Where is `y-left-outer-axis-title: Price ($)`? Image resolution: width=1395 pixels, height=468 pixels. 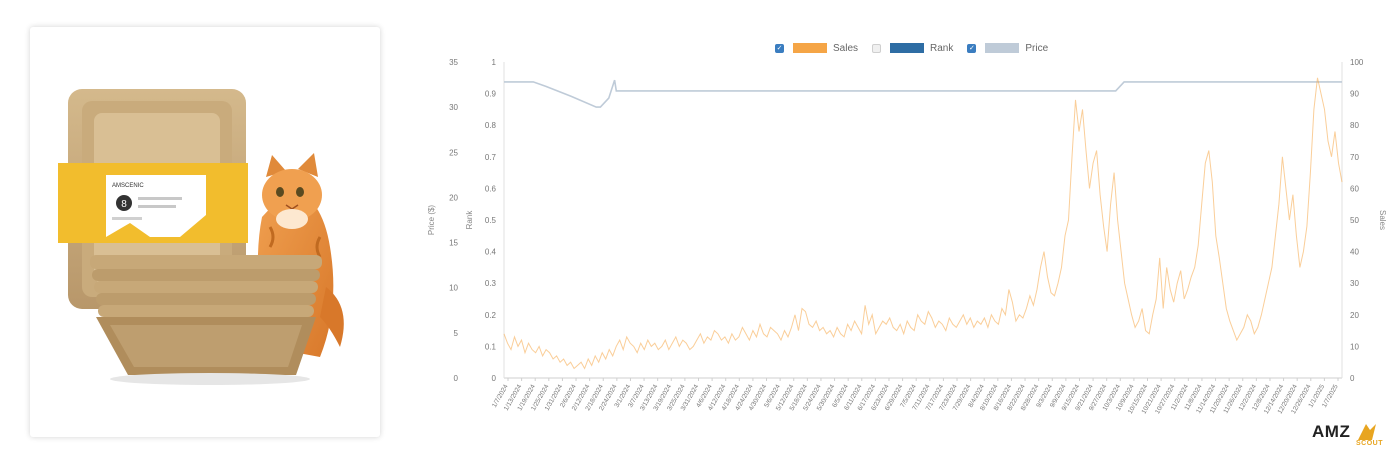
y-left-outer-axis-title: Price ($) is located at coordinates (431, 220).